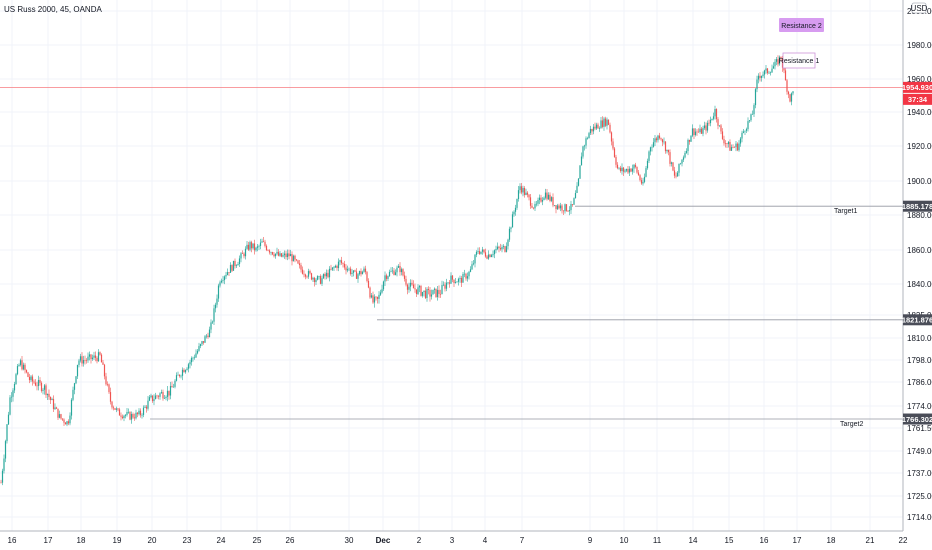 This screenshot has width=932, height=550. What do you see at coordinates (917, 206) in the screenshot?
I see `level-tag-bg` at bounding box center [917, 206].